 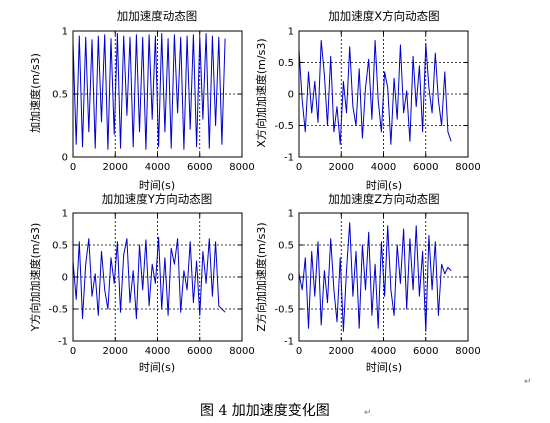 I want to click on paragraph-mark: ↵, so click(x=528, y=382).